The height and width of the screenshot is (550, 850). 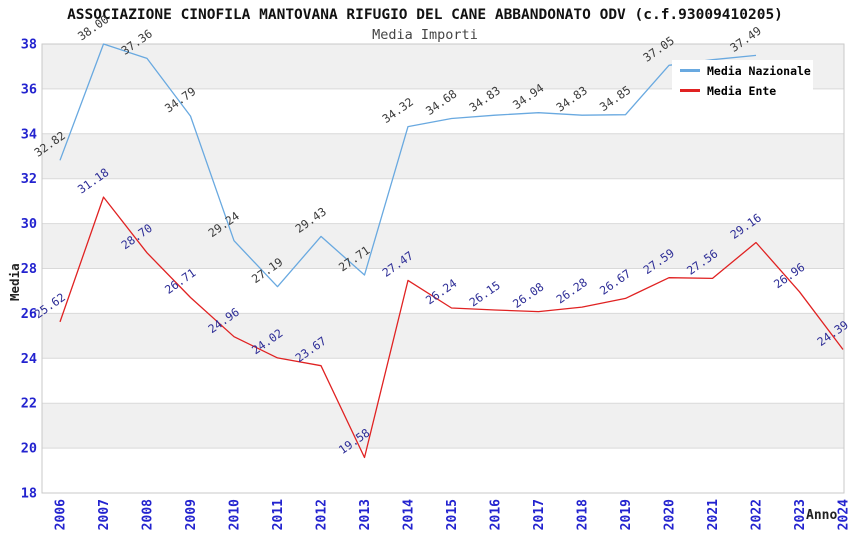 I want to click on y-tick-label: 36, so click(x=29, y=89).